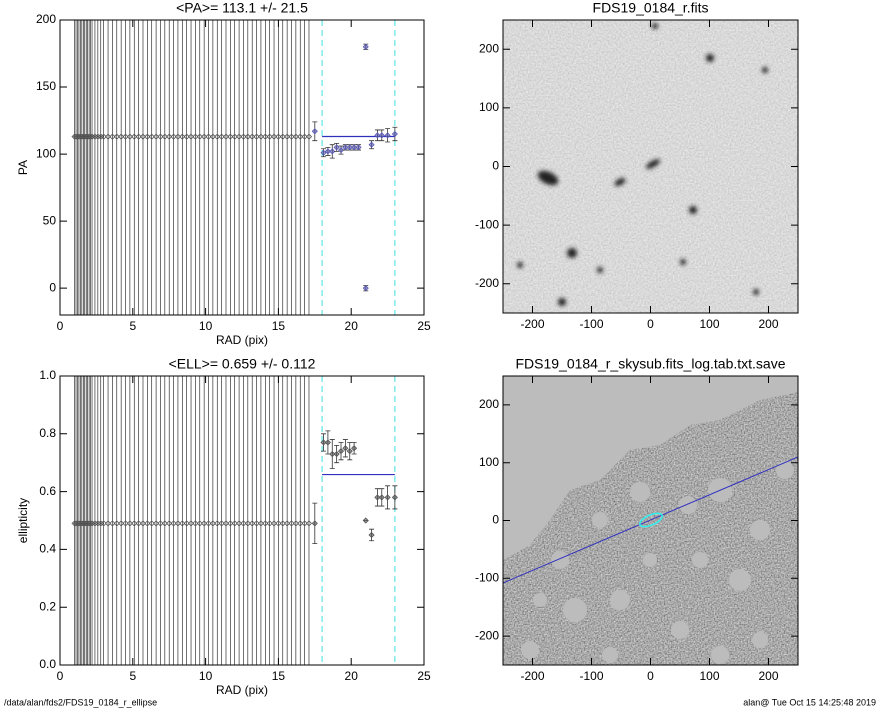 The image size is (885, 708). What do you see at coordinates (532, 676) in the screenshot?
I see `x-tick-label: -200` at bounding box center [532, 676].